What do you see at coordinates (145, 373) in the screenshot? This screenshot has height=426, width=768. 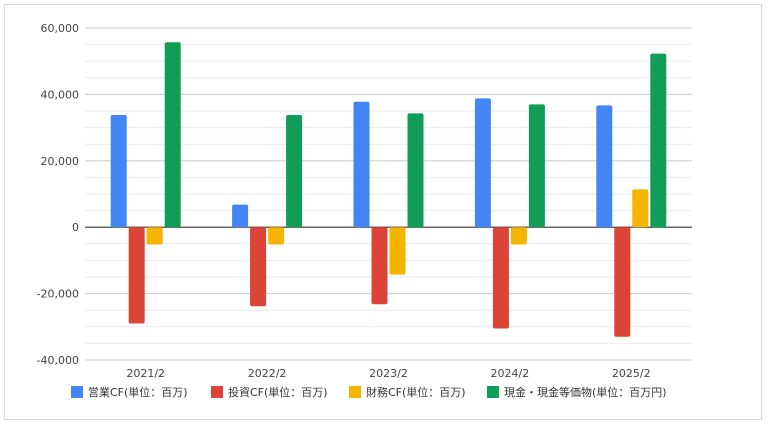 I see `x-tick-label: 2021/2` at bounding box center [145, 373].